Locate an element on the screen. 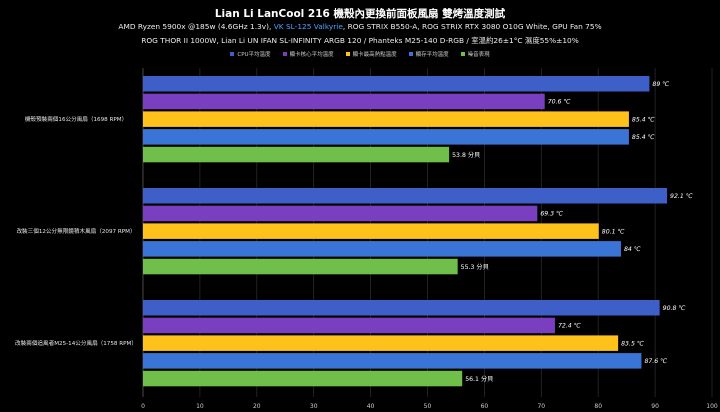 The width and height of the screenshot is (720, 412). specs-line-1-highlight: VK SL-125 Valkyrie is located at coordinates (308, 26).